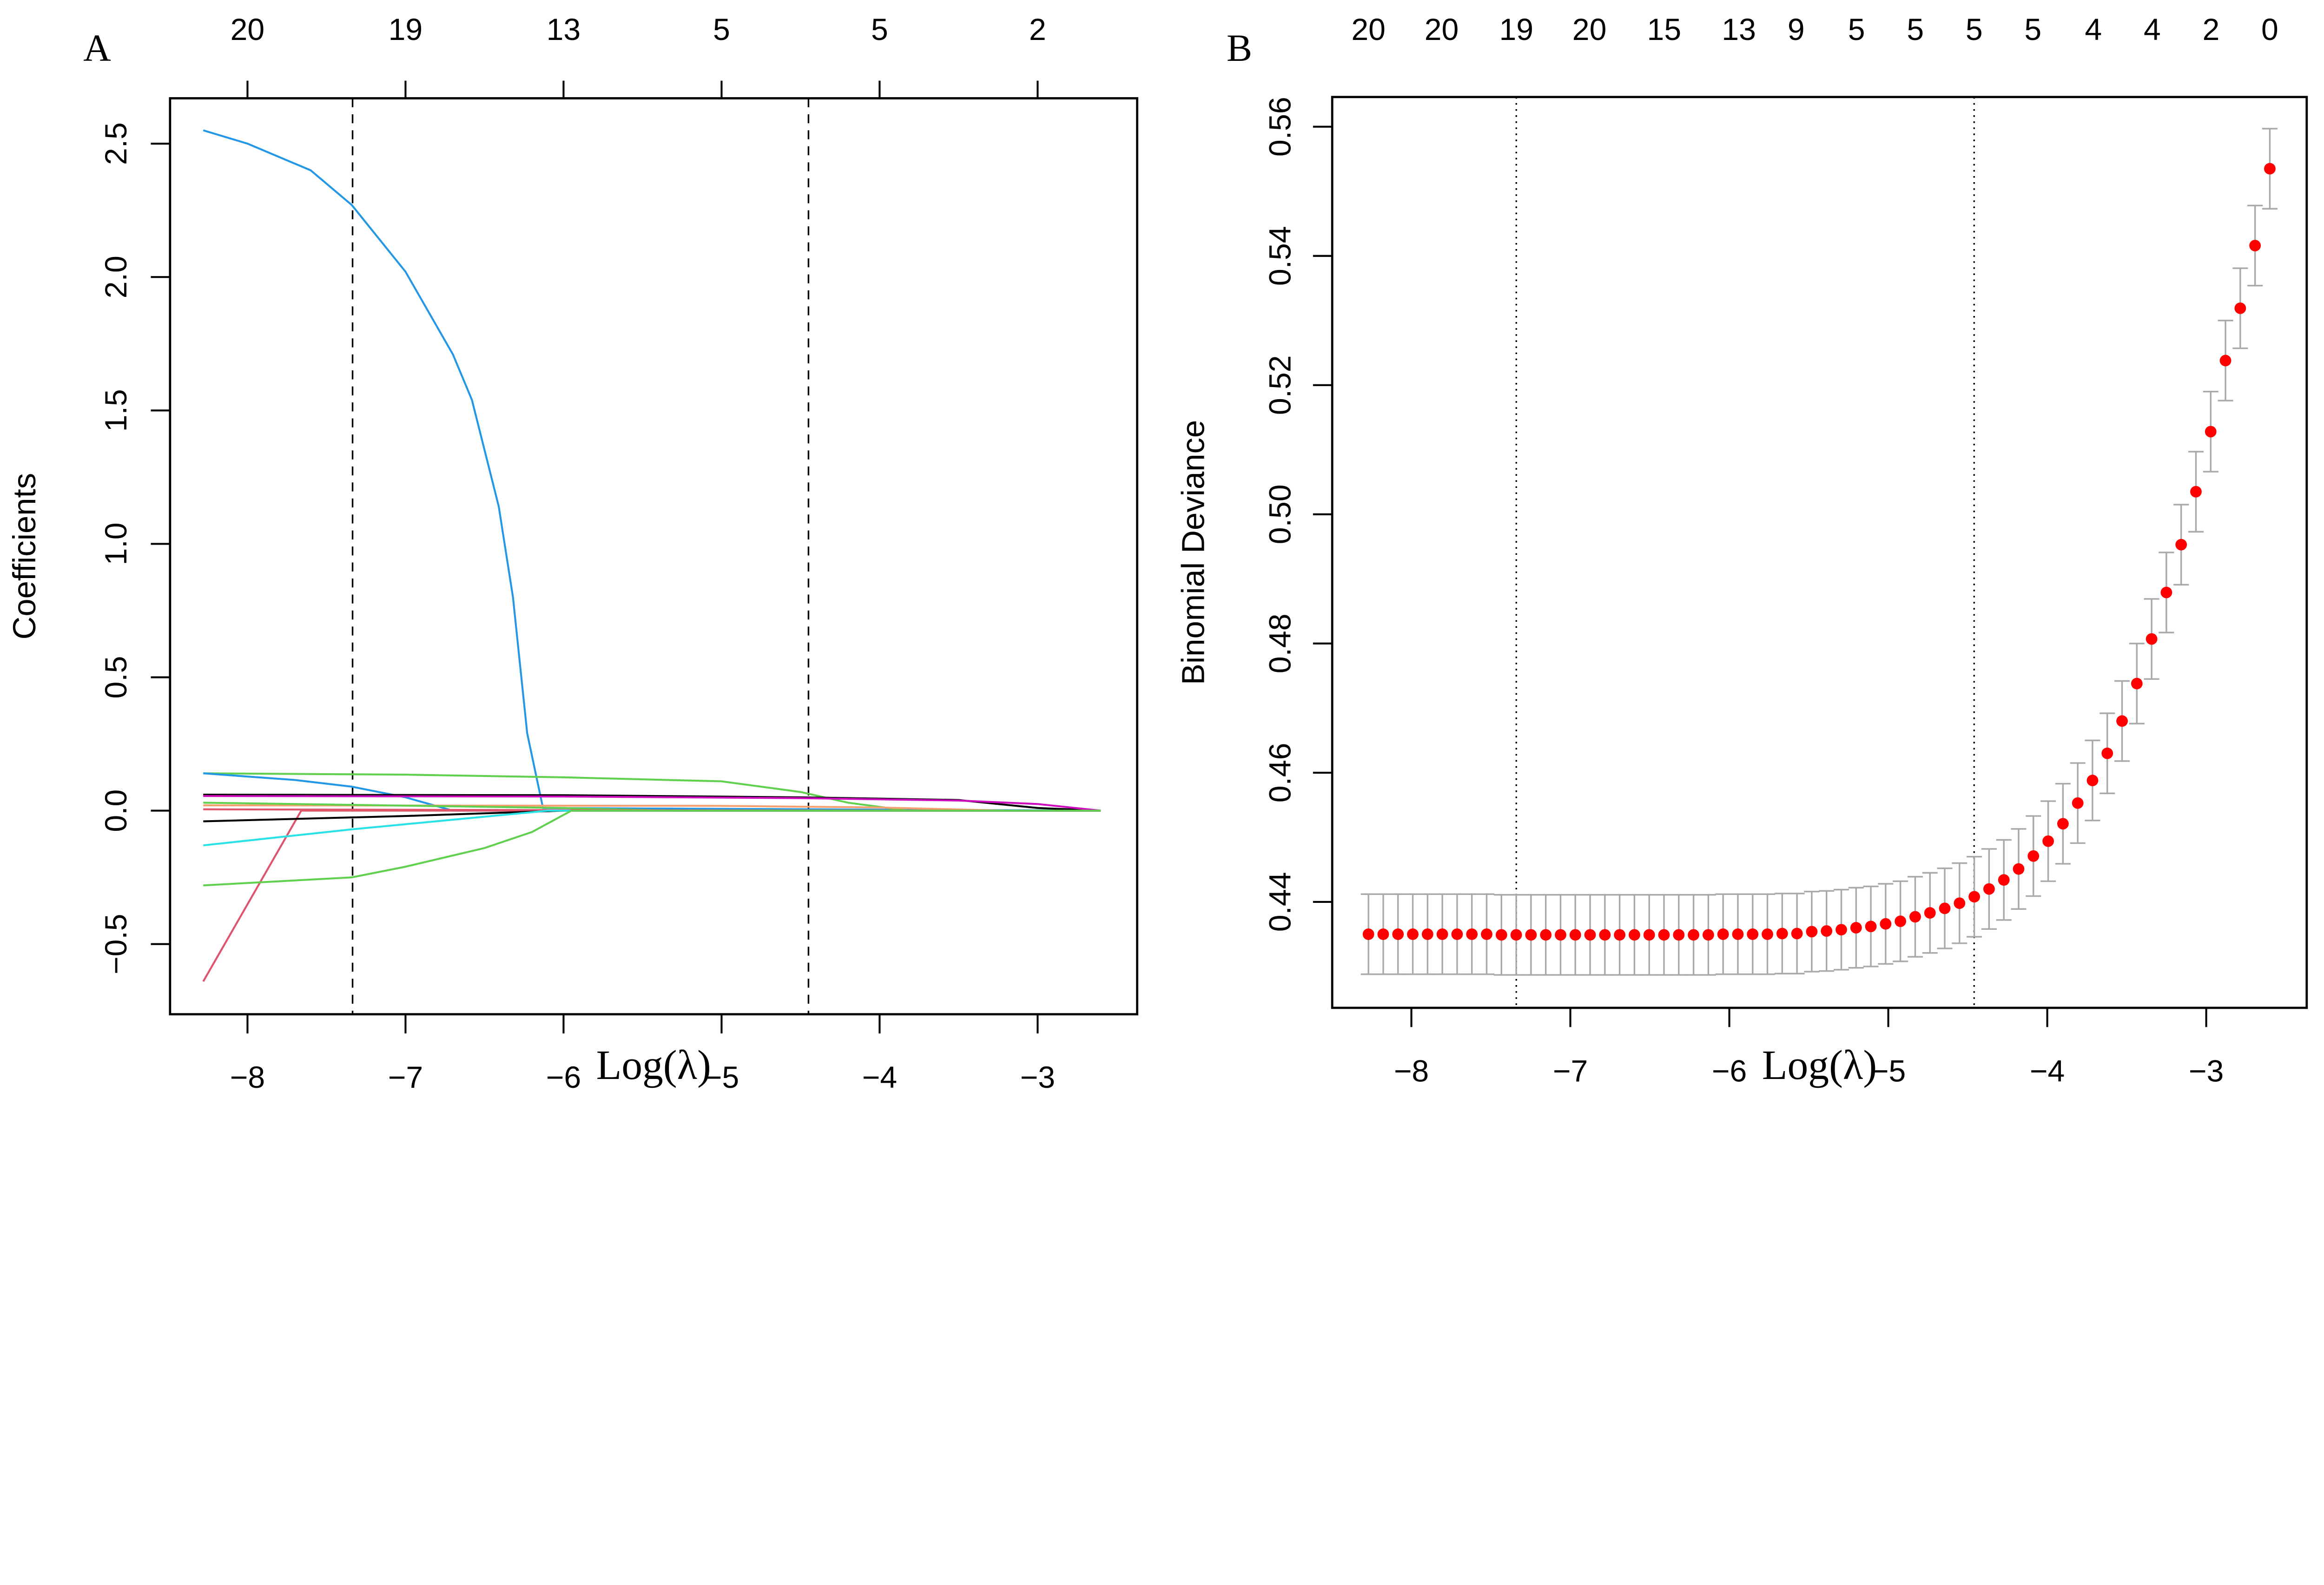  What do you see at coordinates (116, 944) in the screenshot?
I see `y-tick-label: −0.5` at bounding box center [116, 944].